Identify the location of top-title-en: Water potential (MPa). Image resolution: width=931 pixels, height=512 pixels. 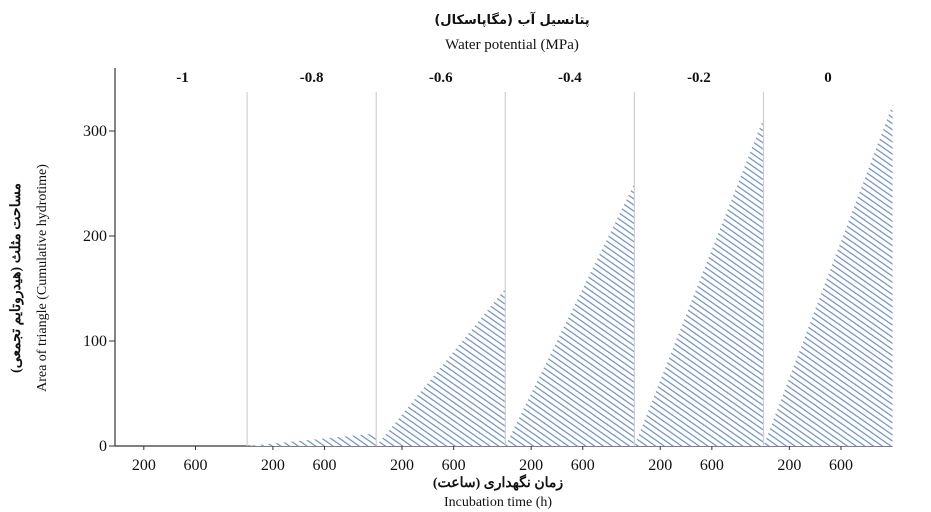
(512, 45).